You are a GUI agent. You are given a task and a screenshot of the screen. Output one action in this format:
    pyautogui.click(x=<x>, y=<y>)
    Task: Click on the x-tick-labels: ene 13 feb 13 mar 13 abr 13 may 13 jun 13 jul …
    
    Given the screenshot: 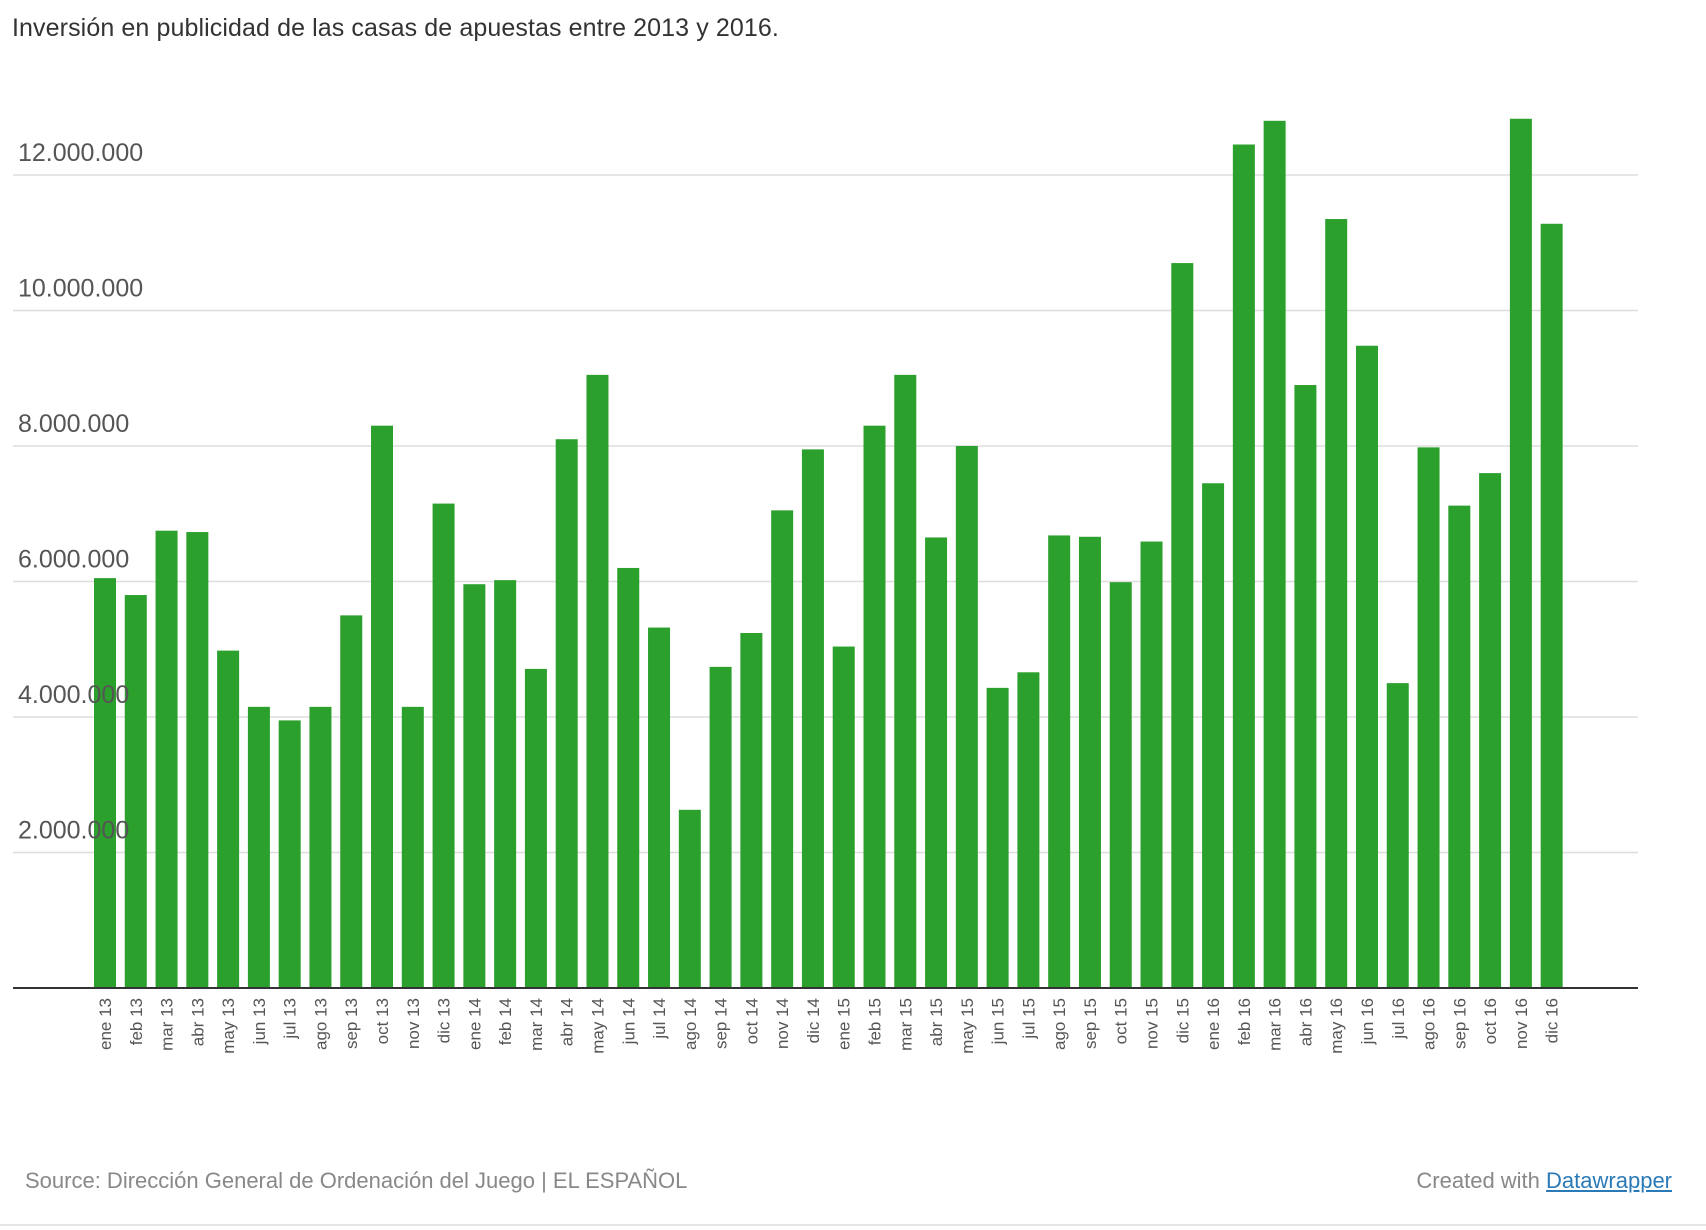 What is the action you would take?
    pyautogui.click(x=829, y=1026)
    